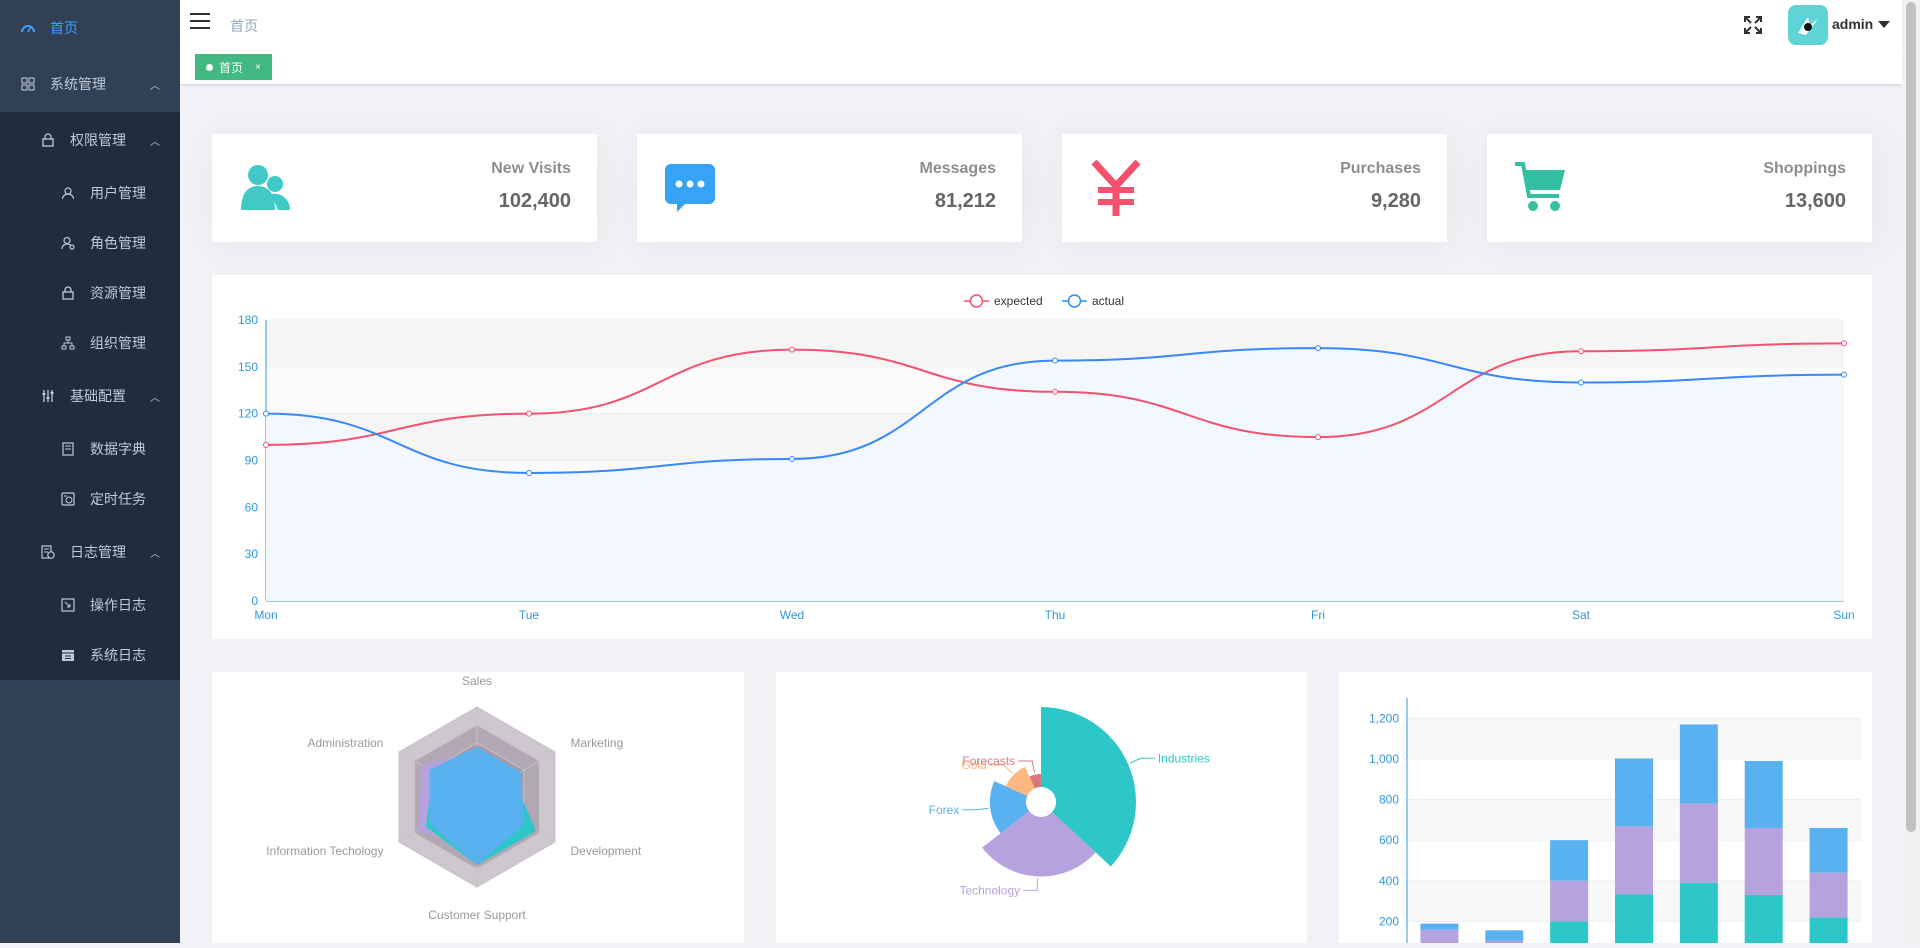  What do you see at coordinates (90, 552) in the screenshot?
I see `sidebar-item-logs: 日志管理 ︿` at bounding box center [90, 552].